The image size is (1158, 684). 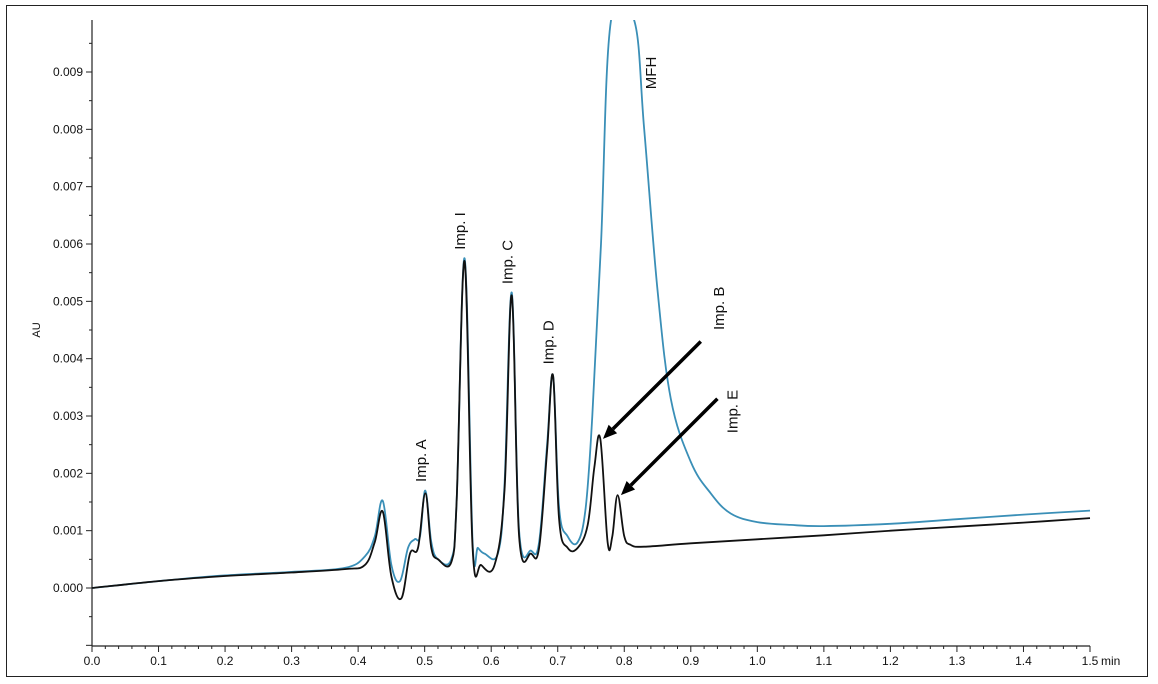 I want to click on x-tick-label: 1.1, so click(x=824, y=661).